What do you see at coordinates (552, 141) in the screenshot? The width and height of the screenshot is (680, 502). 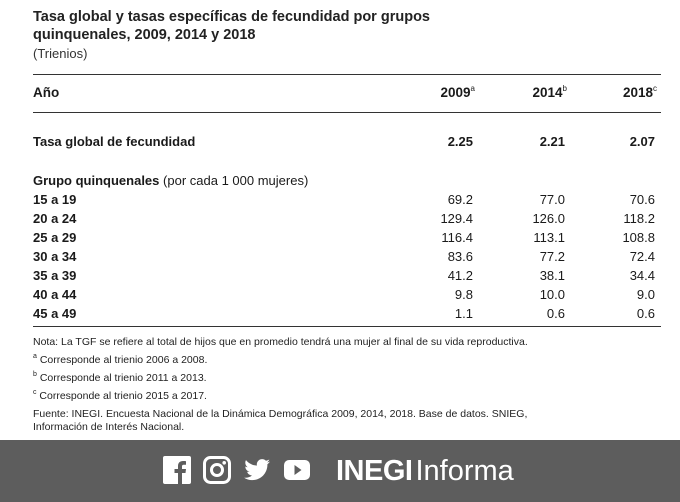 I see `tgf-2014: 2.21` at bounding box center [552, 141].